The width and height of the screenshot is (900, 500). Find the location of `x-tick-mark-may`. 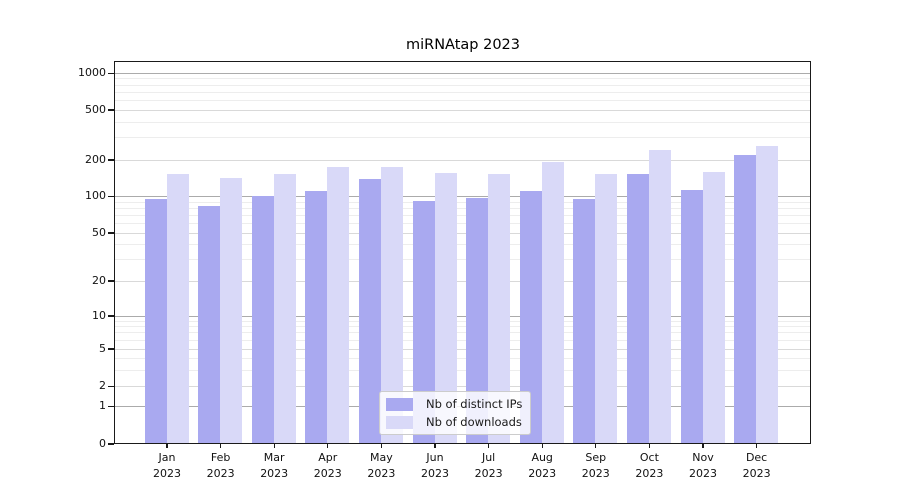

x-tick-mark-may is located at coordinates (381, 445).